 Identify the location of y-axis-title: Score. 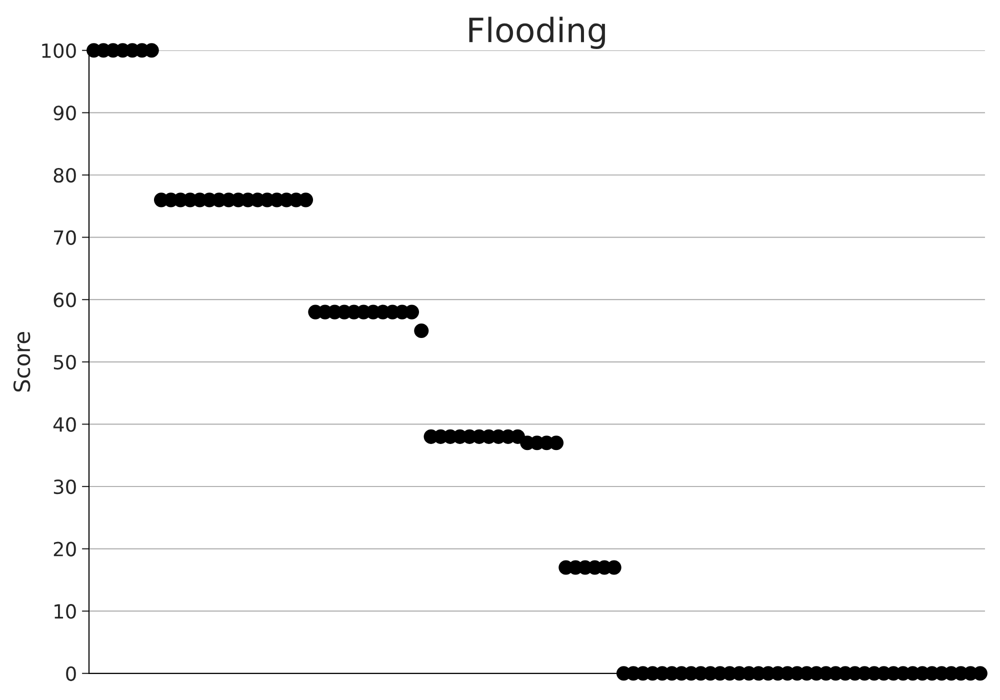
(21, 362).